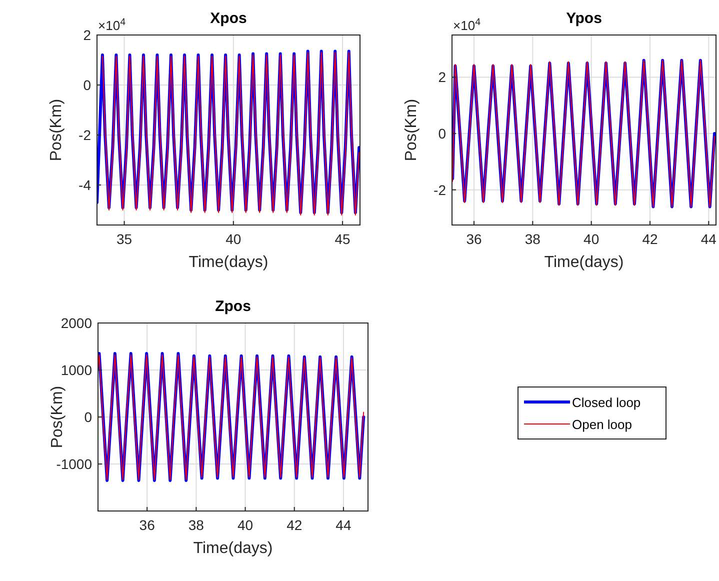 The image size is (719, 581). What do you see at coordinates (124, 239) in the screenshot?
I see `x-tick-label: 35` at bounding box center [124, 239].